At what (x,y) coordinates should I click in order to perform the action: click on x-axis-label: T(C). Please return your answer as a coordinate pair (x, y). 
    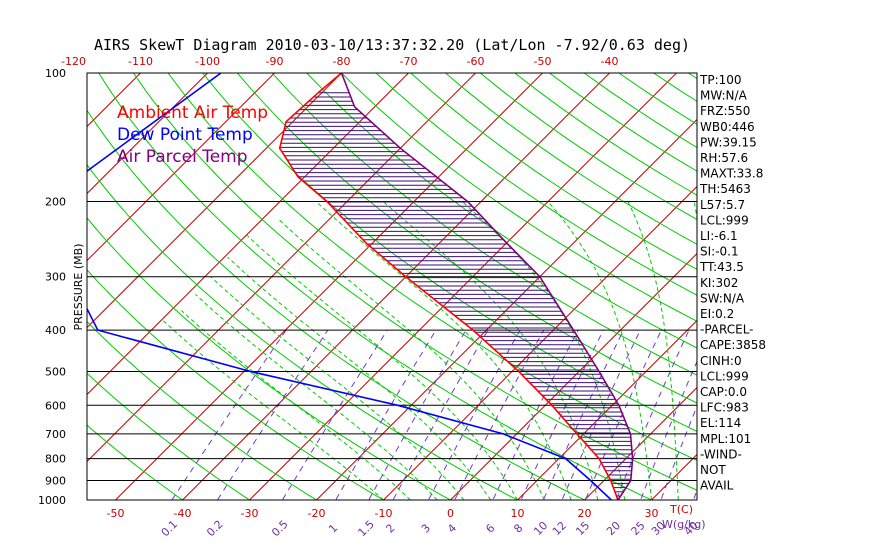
    Looking at the image, I should click on (681, 509).